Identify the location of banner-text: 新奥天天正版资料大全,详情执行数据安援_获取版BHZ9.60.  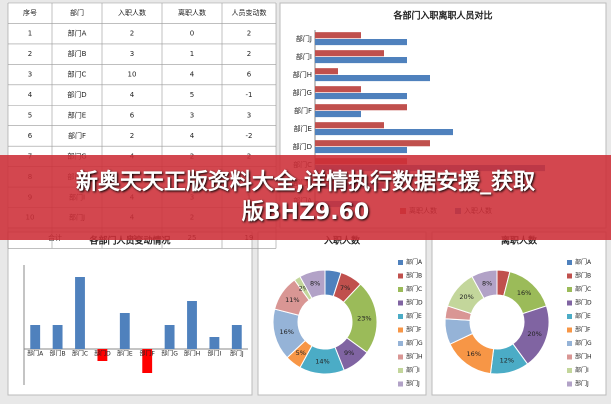
(305, 197).